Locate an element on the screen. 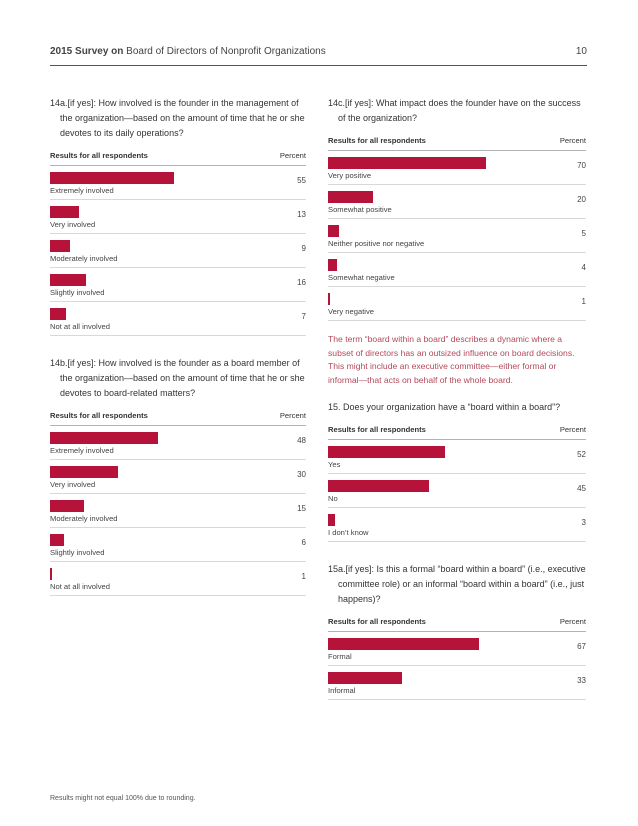 This screenshot has width=638, height=826. bar-value: 15 is located at coordinates (301, 508).